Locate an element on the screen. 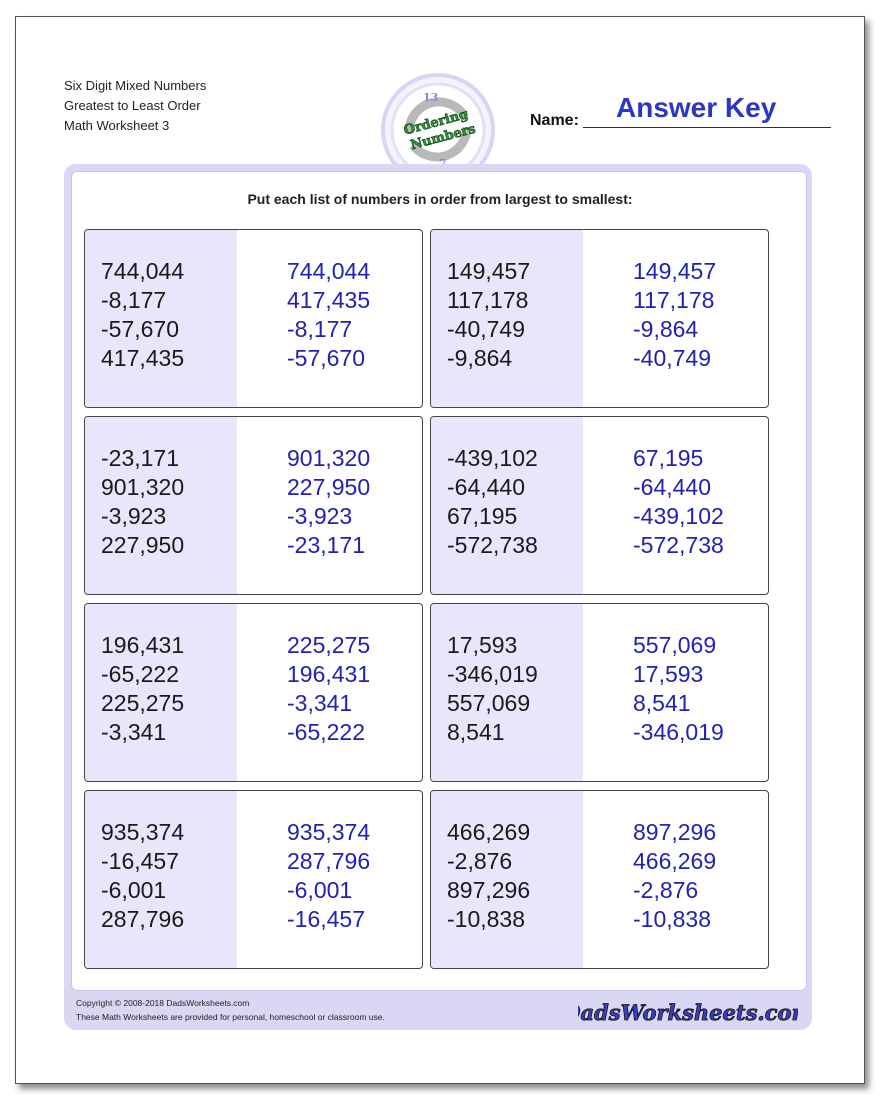 The width and height of the screenshot is (880, 1100). answer-number: 557,069 is located at coordinates (675, 645).